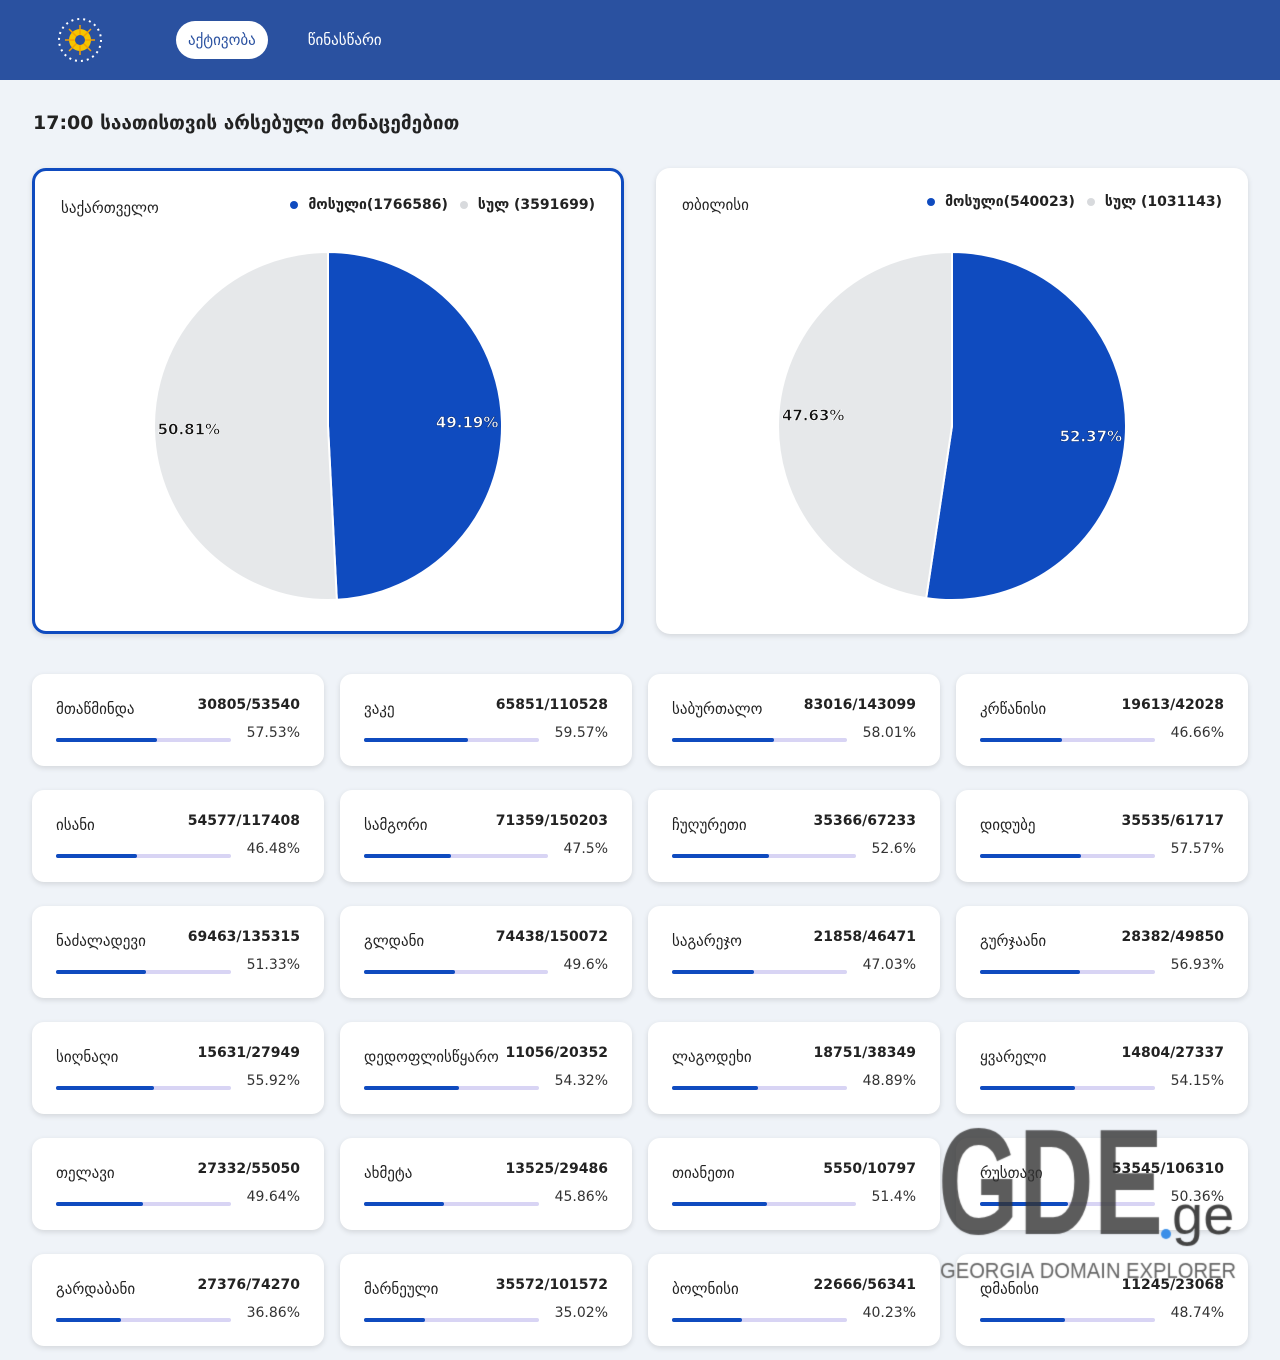 This screenshot has height=1360, width=1280. Describe the element at coordinates (864, 821) in the screenshot. I see `district-count: 35366/67233` at that location.